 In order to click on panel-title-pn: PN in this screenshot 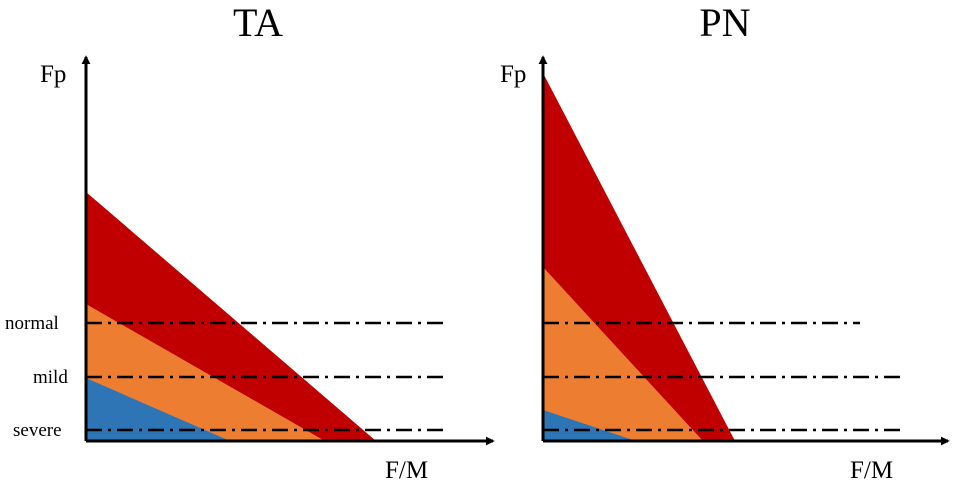, I will do `click(724, 22)`.